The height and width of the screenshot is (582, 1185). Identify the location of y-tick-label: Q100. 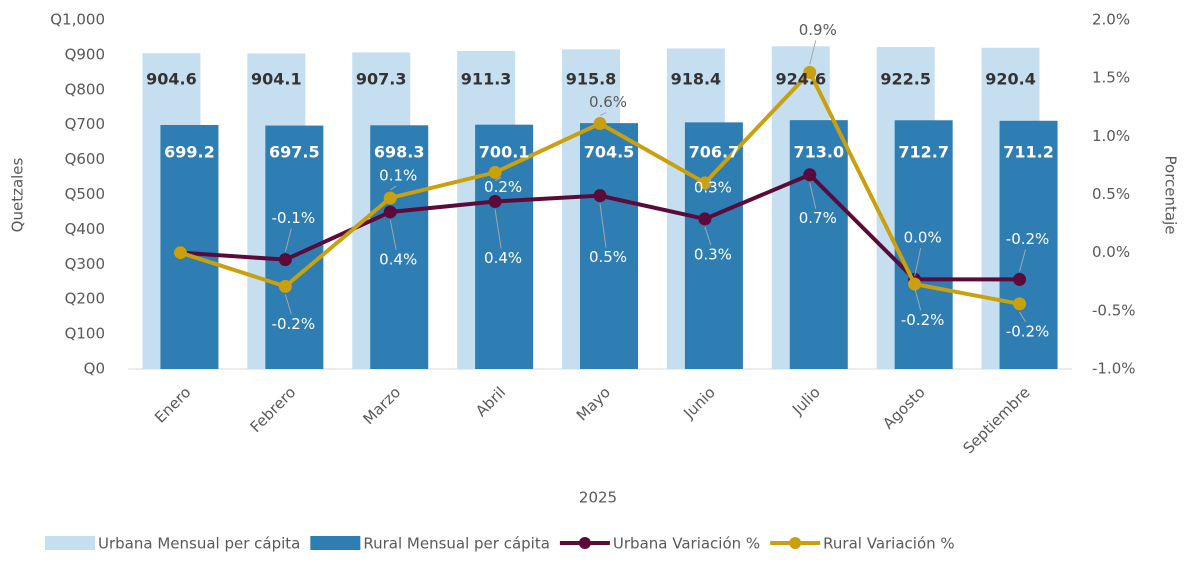
(85, 334).